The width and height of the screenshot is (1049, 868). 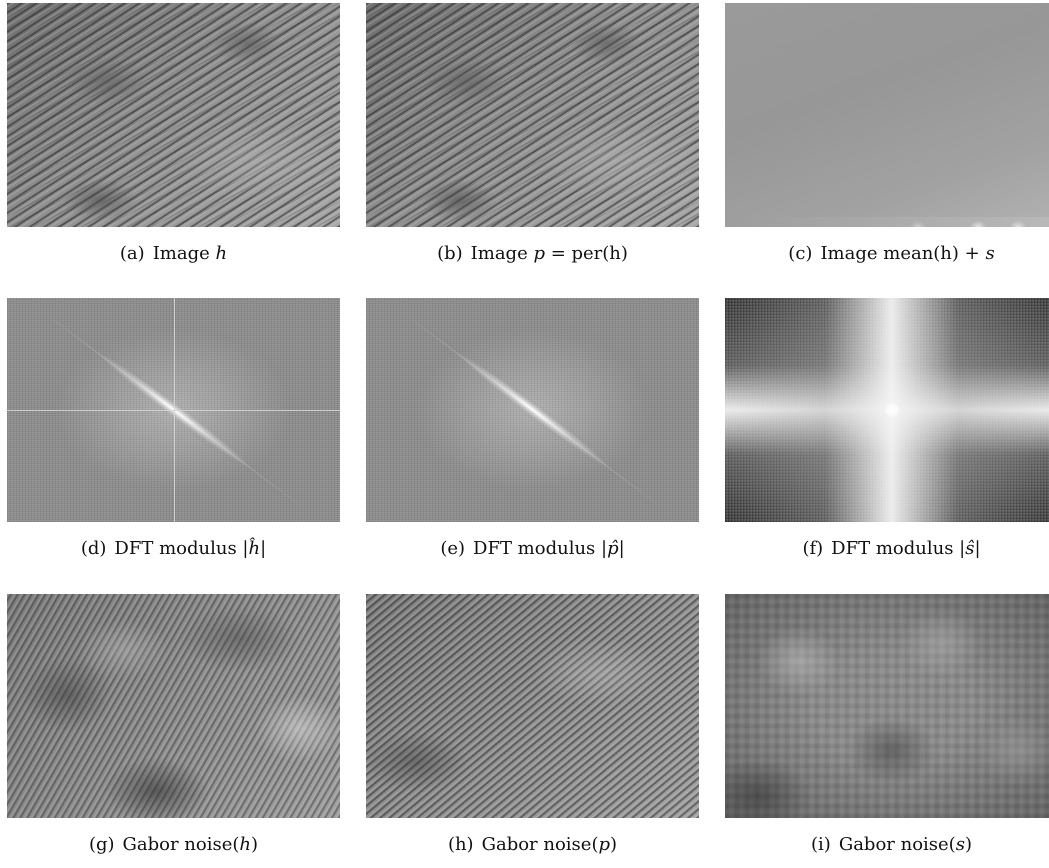 I want to click on spectrum-center, so click(x=891, y=410).